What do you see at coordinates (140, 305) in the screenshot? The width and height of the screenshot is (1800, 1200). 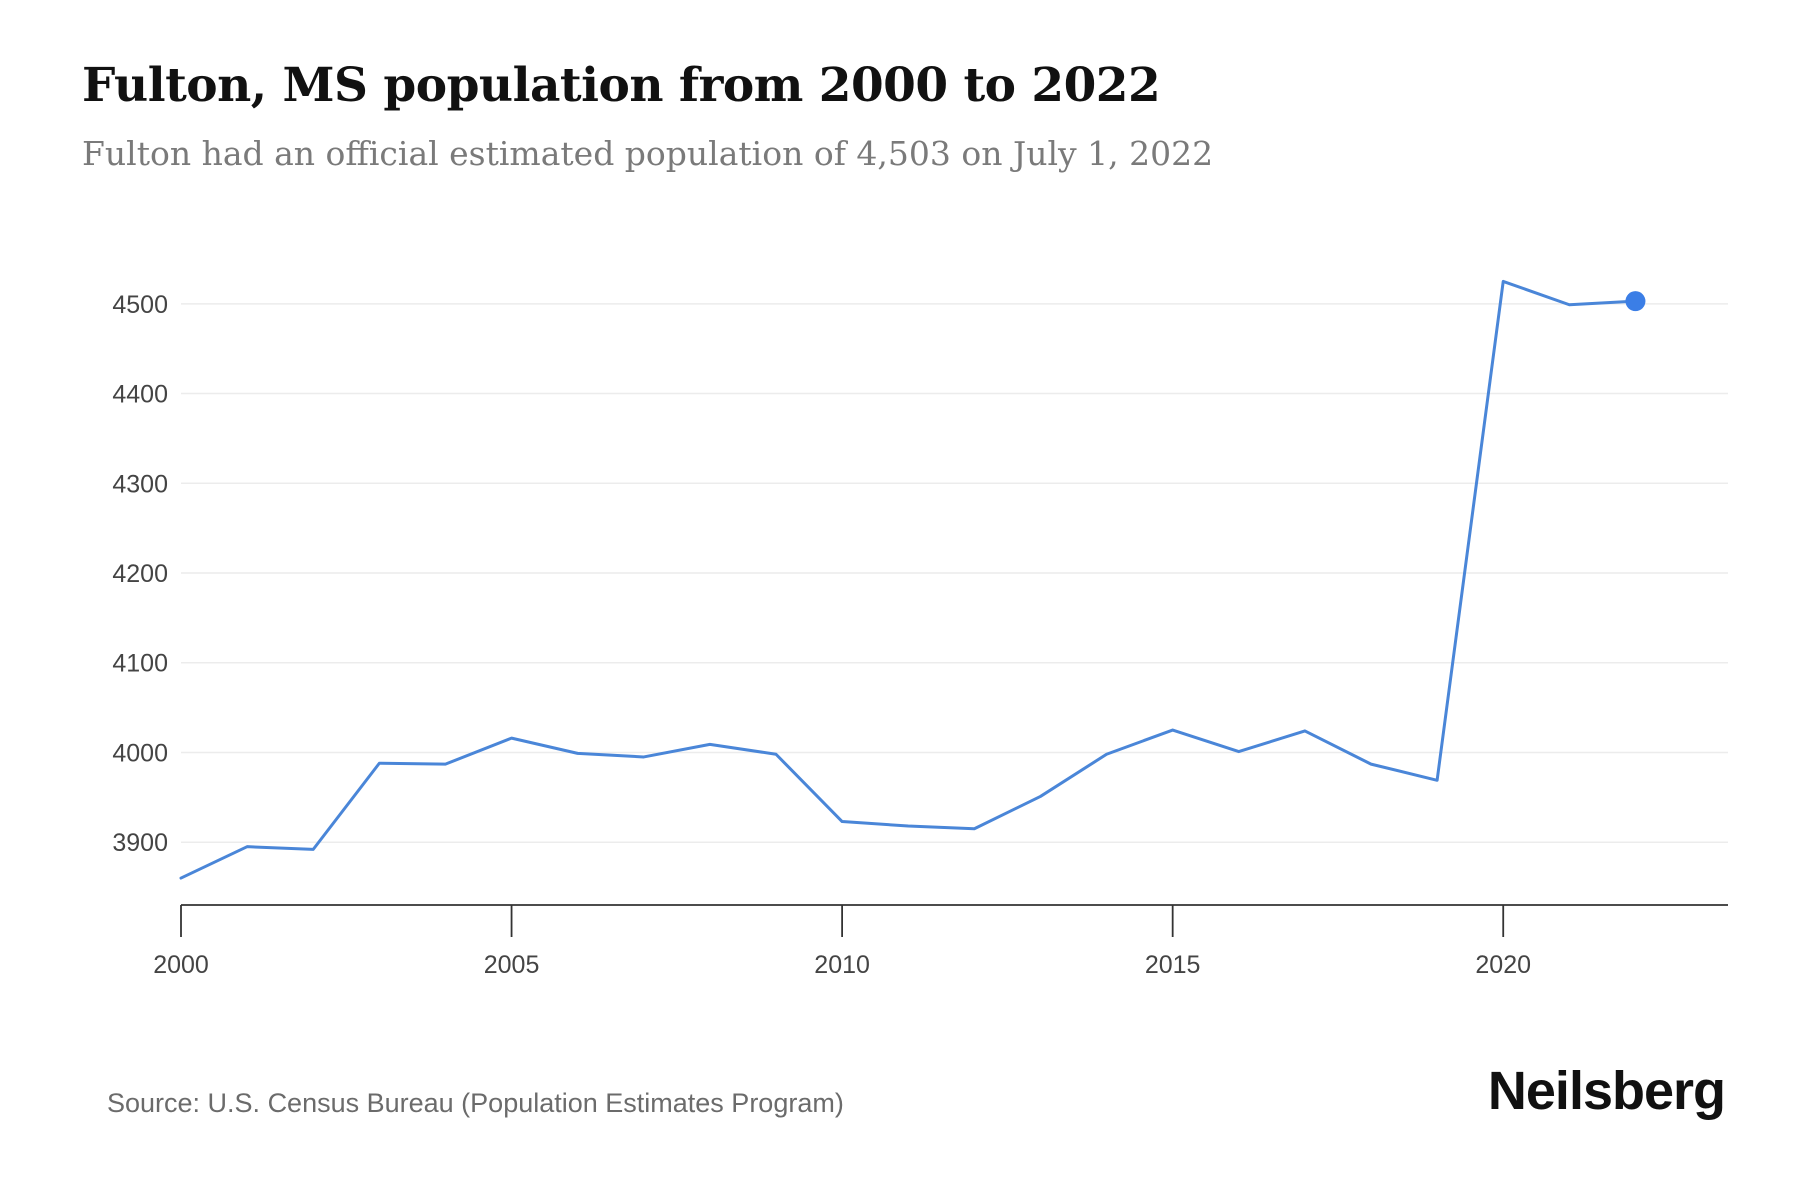 I see `y-tick-label: 4500` at bounding box center [140, 305].